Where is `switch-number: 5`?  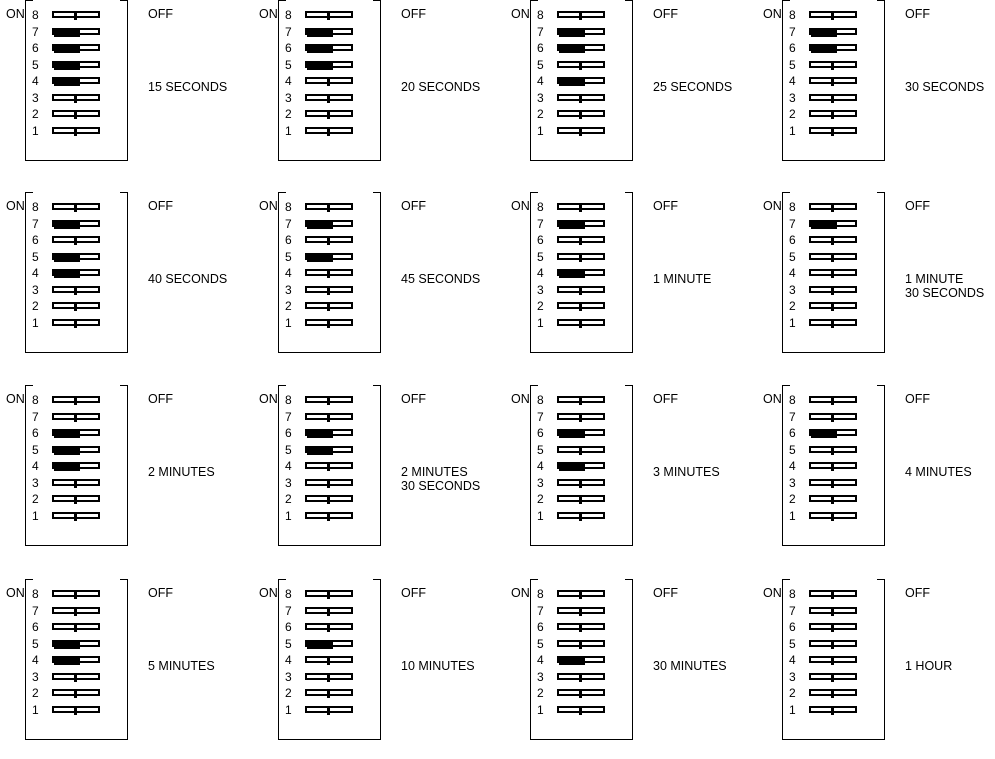 switch-number: 5 is located at coordinates (792, 64).